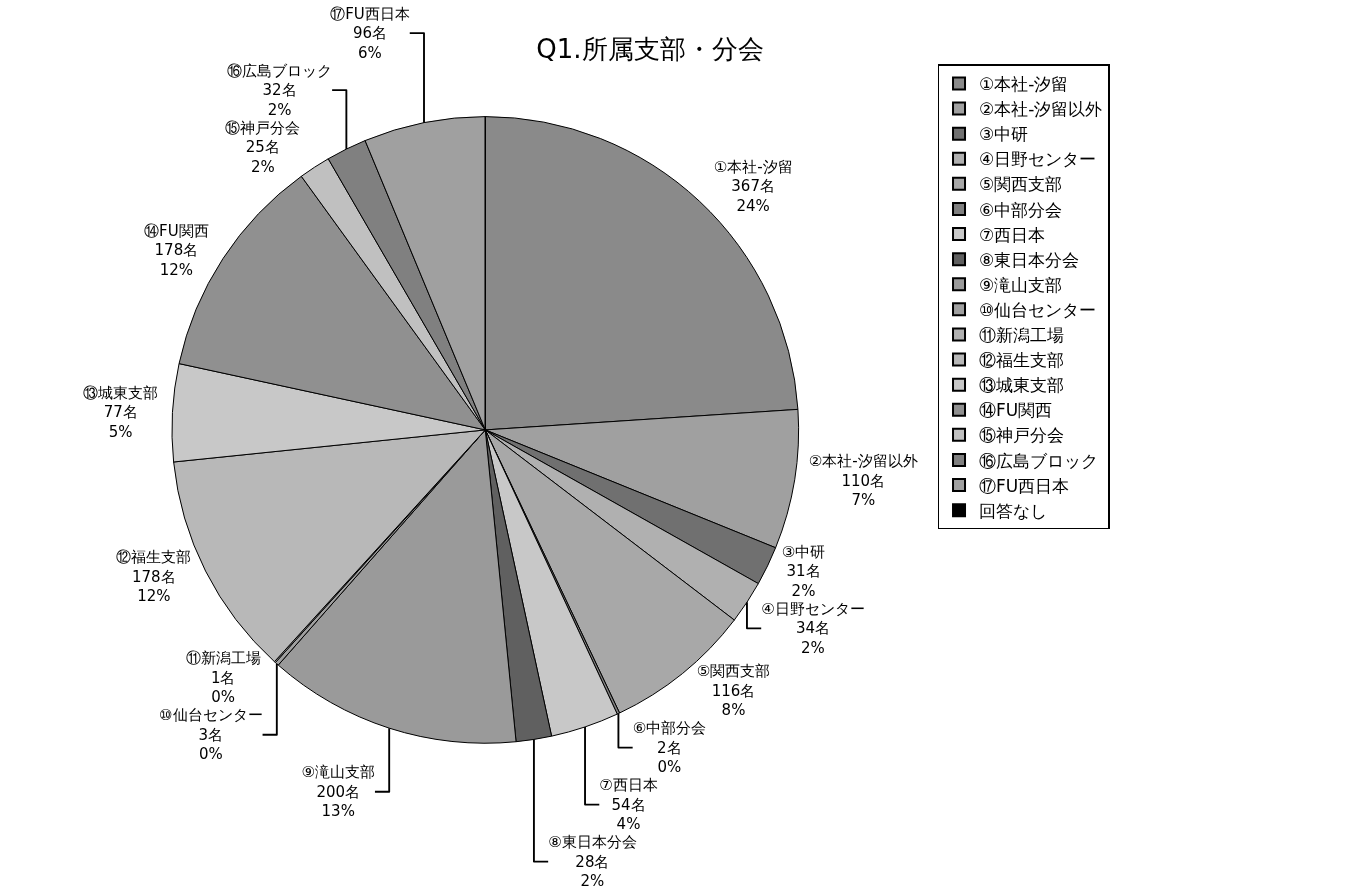 This screenshot has height=895, width=1354. Describe the element at coordinates (369, 43) in the screenshot. I see `data-label: 96名 6%` at that location.